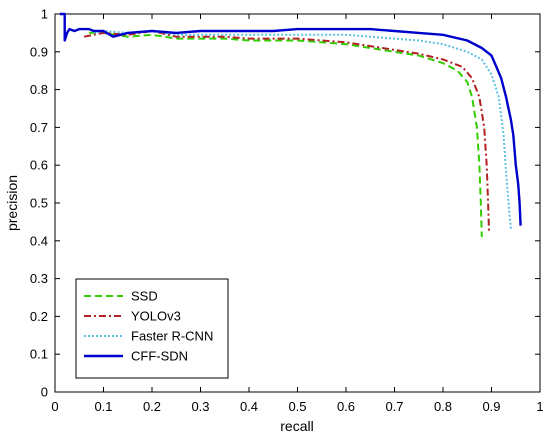  What do you see at coordinates (44, 392) in the screenshot?
I see `y-tick-label: 0` at bounding box center [44, 392].